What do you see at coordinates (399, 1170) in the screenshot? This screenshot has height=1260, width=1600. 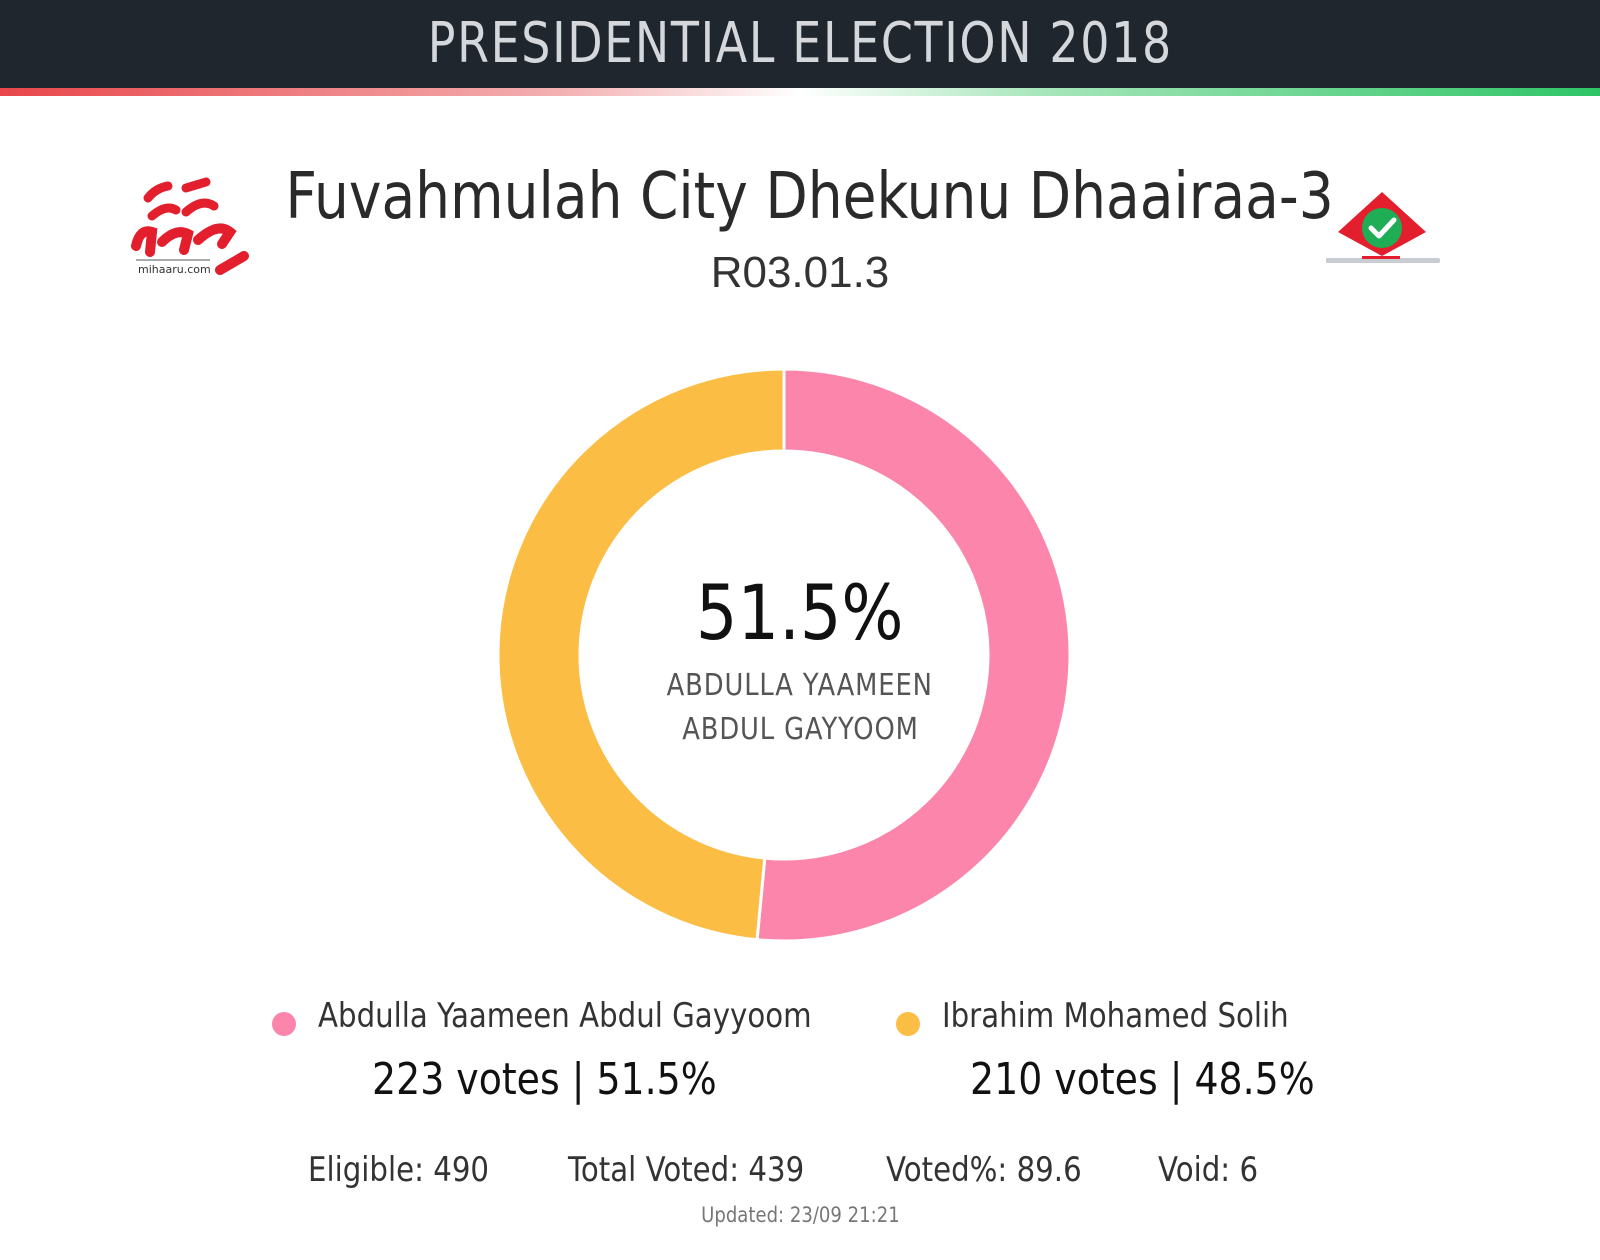 I see `stat-eligible: Eligible: 490` at bounding box center [399, 1170].